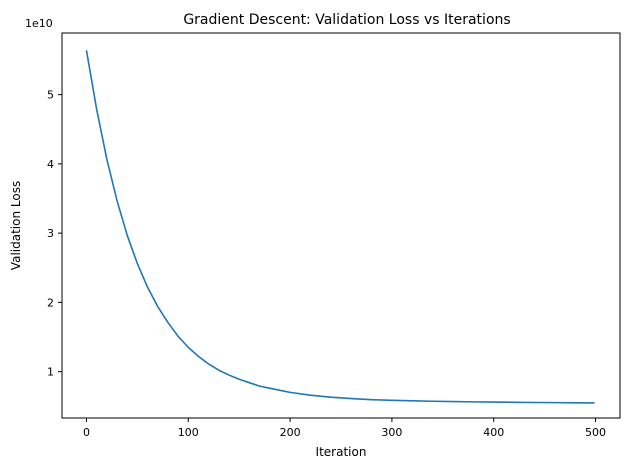 The height and width of the screenshot is (470, 630). I want to click on x-axis-label: Iteration, so click(341, 452).